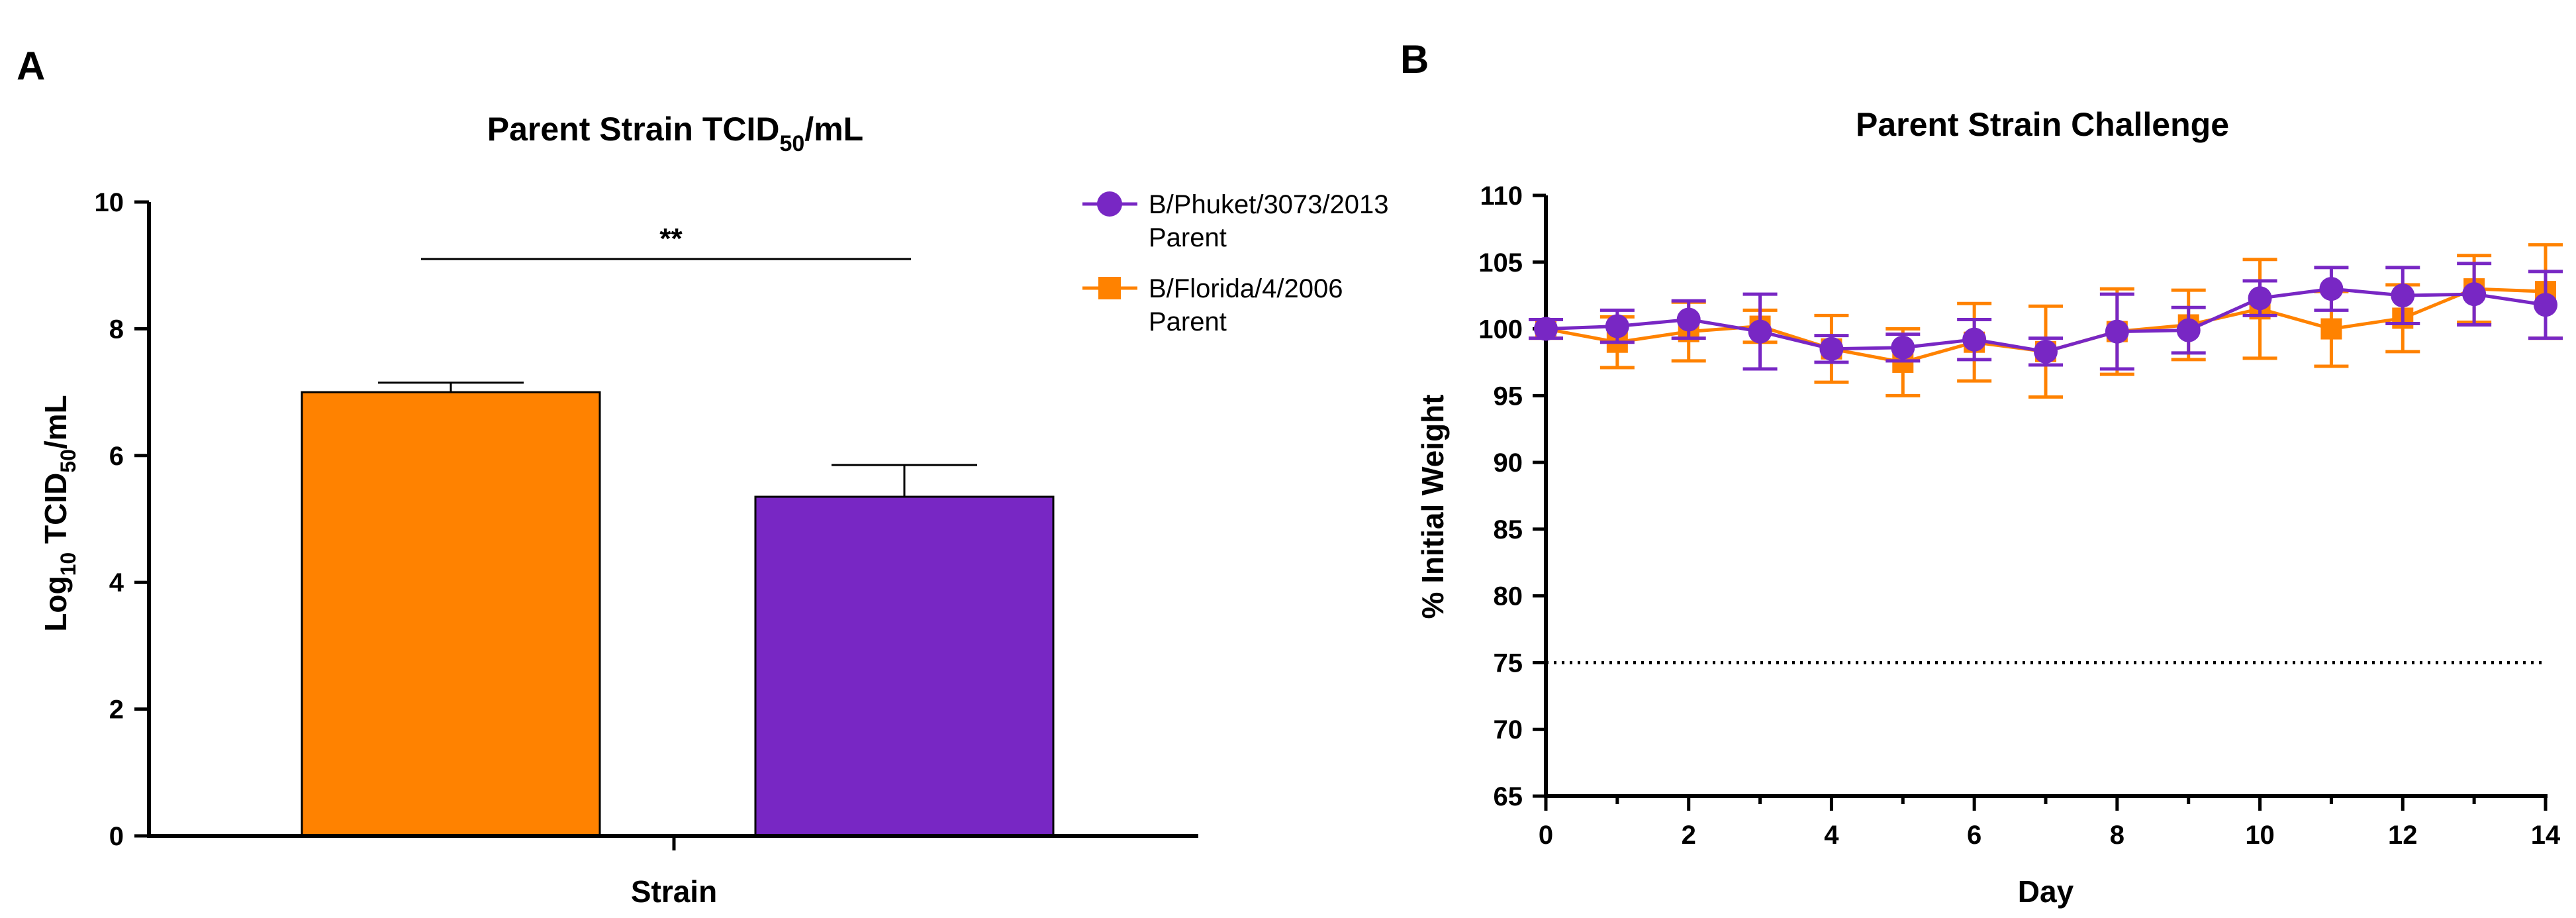 The image size is (2576, 918). I want to click on line-chart-title: Parent Strain Challenge, so click(2042, 124).